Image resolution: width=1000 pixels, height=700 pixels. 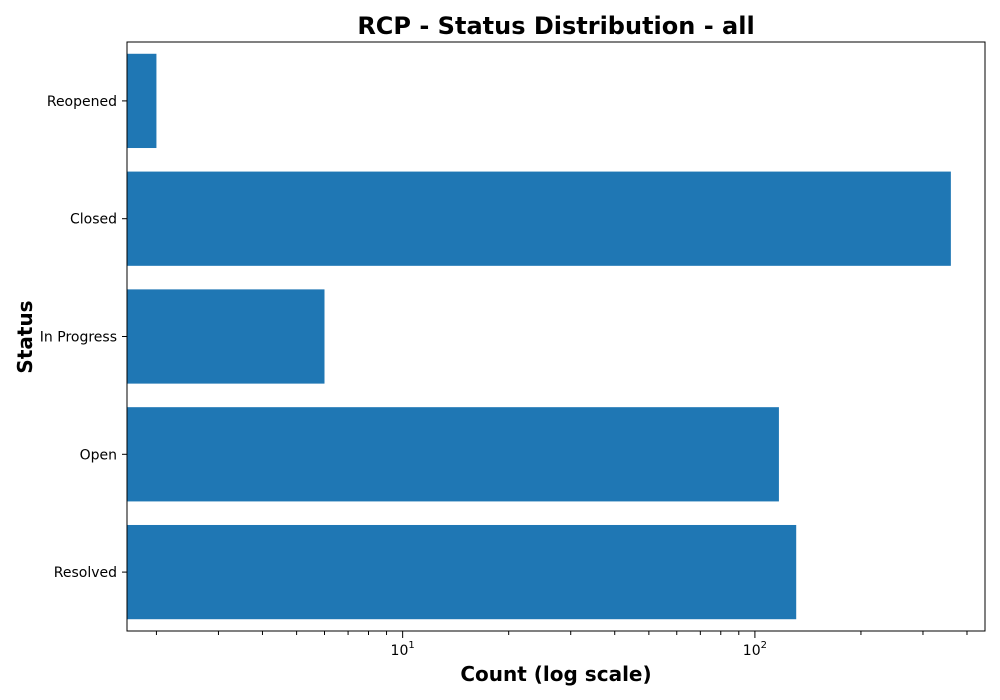 What do you see at coordinates (142, 101) in the screenshot?
I see `bar-reopened` at bounding box center [142, 101].